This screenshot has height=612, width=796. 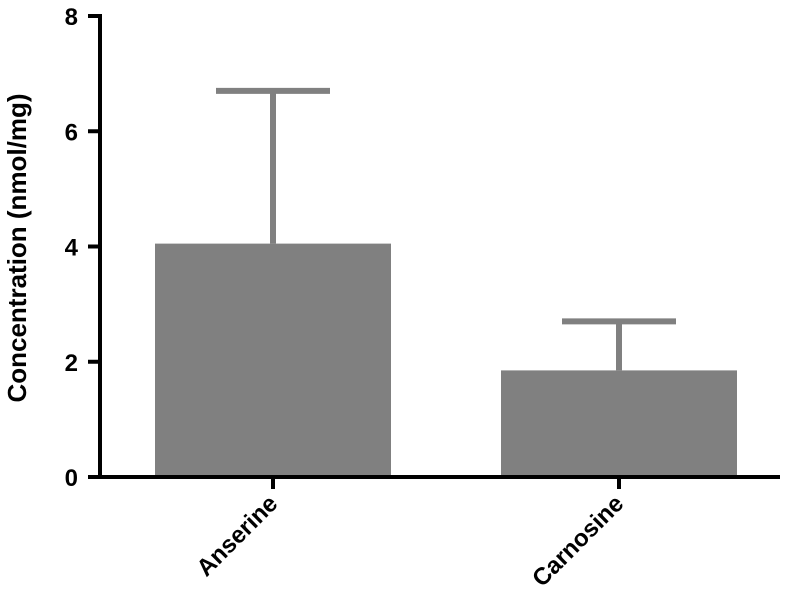 What do you see at coordinates (71, 363) in the screenshot?
I see `y-tick-label: 2` at bounding box center [71, 363].